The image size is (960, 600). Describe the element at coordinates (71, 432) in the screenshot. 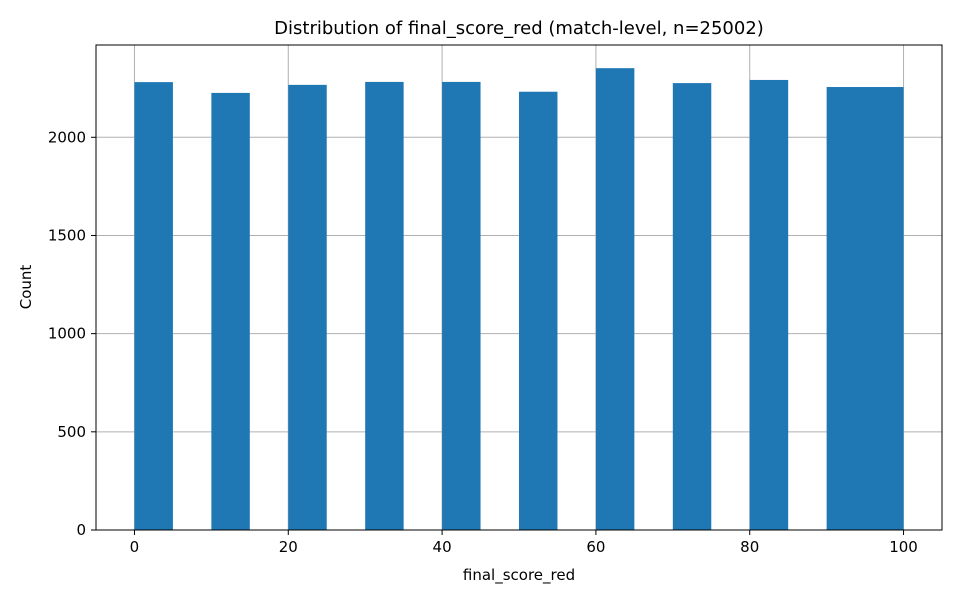

I see `y-tick-label: 500` at that location.